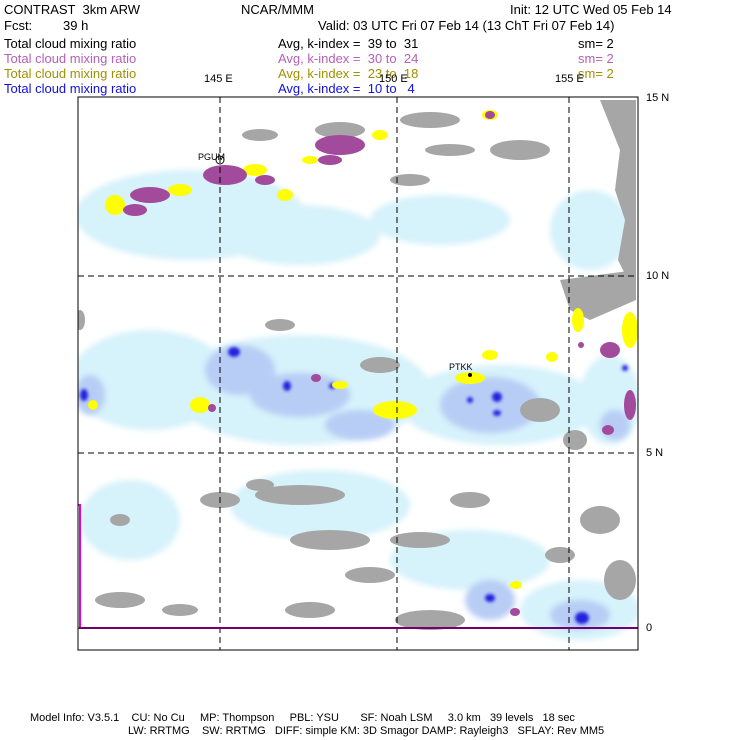  What do you see at coordinates (76, 25) in the screenshot?
I see `forecast-hour: 39 h` at bounding box center [76, 25].